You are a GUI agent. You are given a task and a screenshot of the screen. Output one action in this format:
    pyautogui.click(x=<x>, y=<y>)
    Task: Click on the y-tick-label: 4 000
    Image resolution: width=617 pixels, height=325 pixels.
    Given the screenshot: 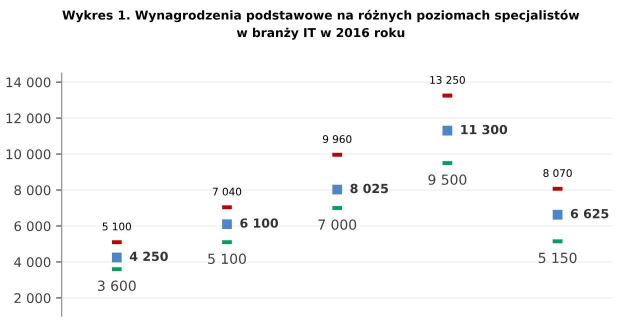 What is the action you would take?
    pyautogui.click(x=32, y=262)
    